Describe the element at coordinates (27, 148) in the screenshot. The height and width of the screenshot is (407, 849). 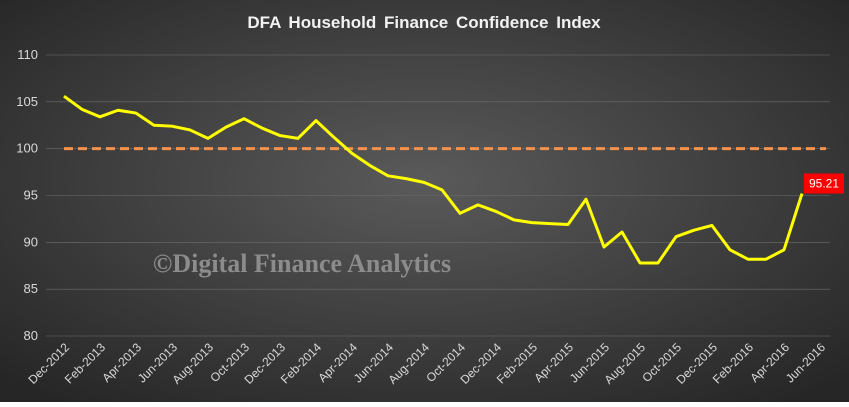
I see `y-tick-label: 100` at that location.